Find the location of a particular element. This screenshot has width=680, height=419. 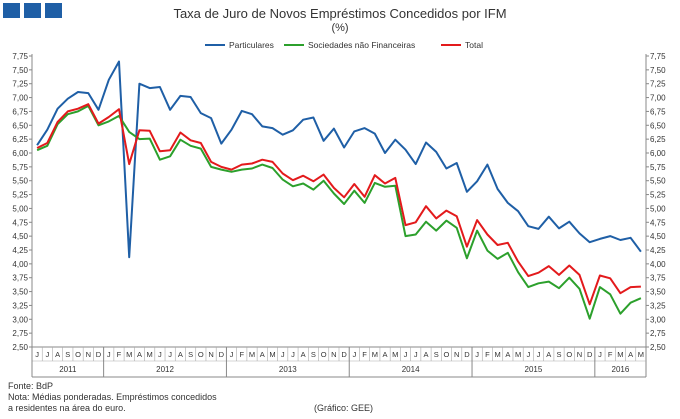

y-tick-label-left: 7,75 is located at coordinates (20, 56).